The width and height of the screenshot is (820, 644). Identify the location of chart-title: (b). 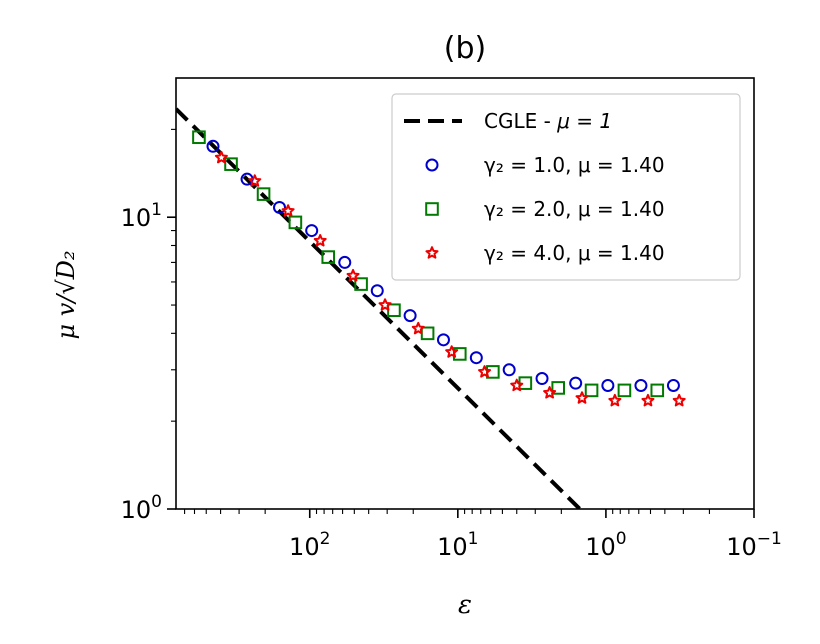
(465, 48).